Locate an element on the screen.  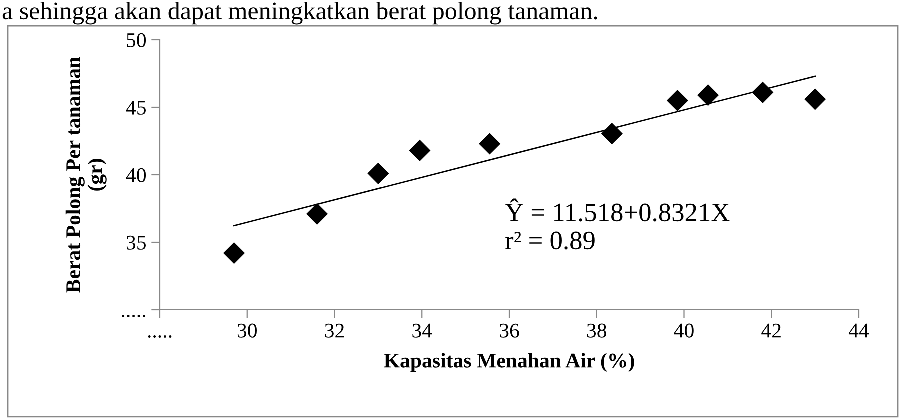
x-tick-label: 44 is located at coordinates (859, 331).